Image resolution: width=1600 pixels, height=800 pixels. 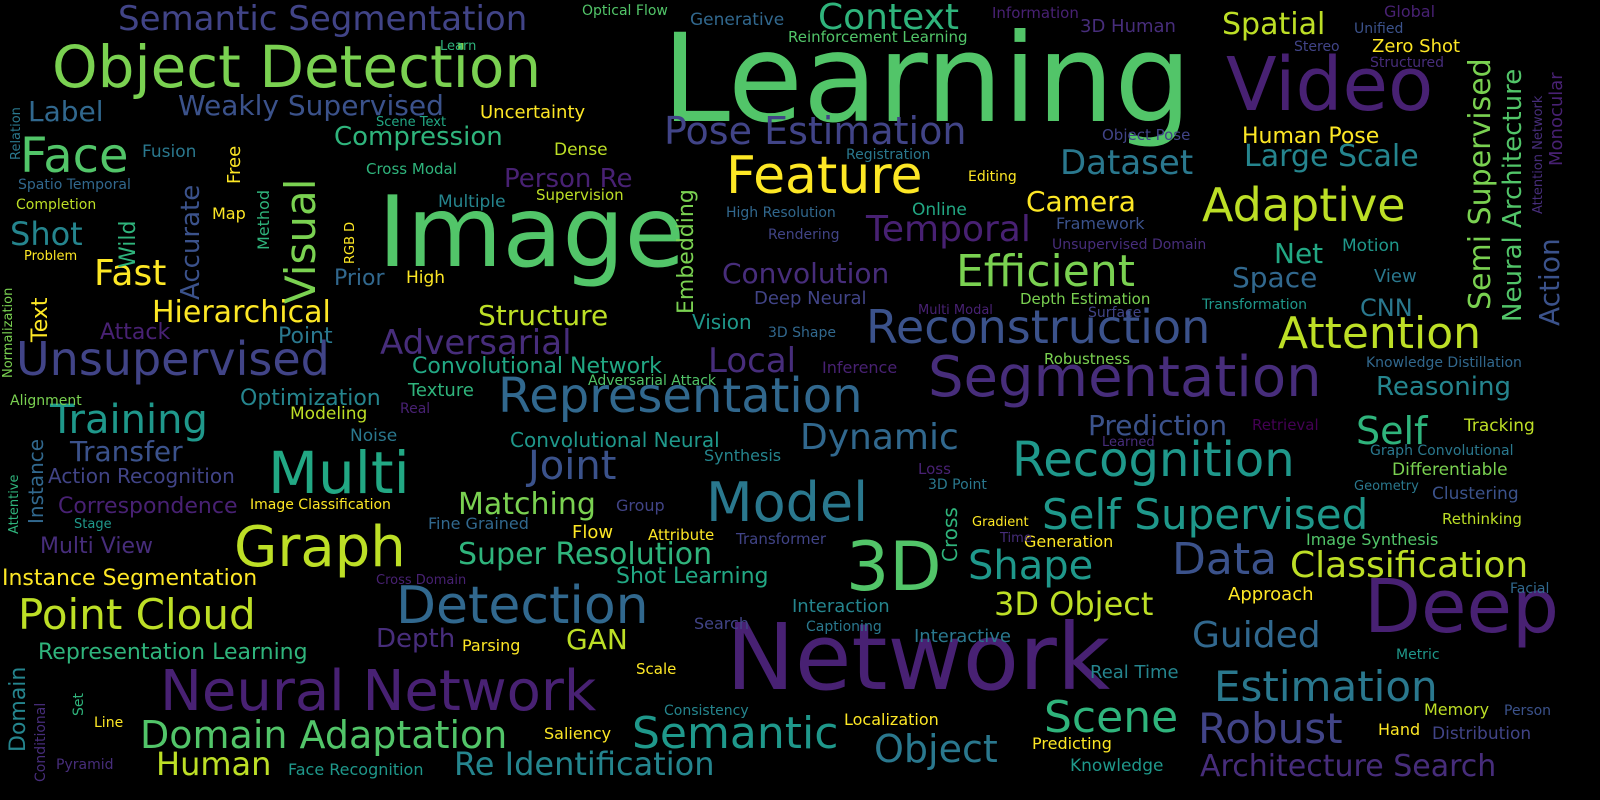 I want to click on word: Learning, so click(x=927, y=79).